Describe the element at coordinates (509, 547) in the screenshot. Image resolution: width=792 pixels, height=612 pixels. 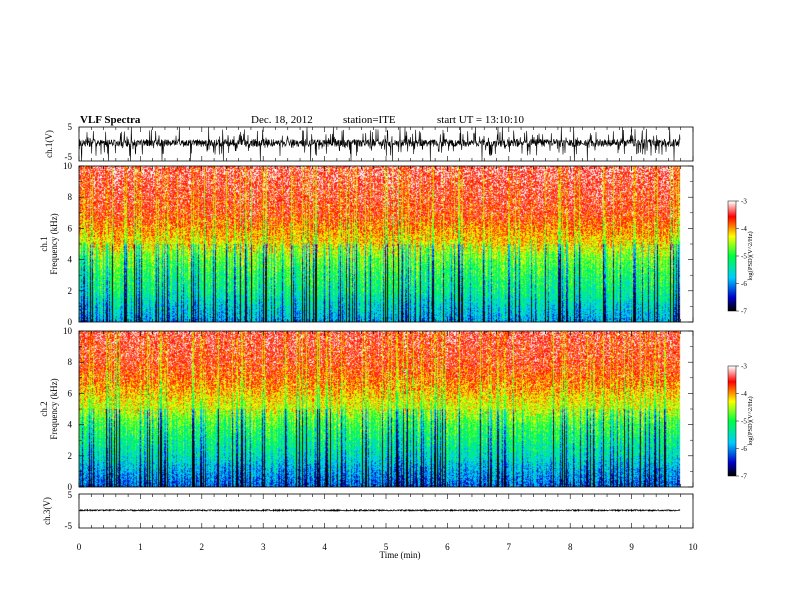
I see `x-tick-label: 7` at that location.